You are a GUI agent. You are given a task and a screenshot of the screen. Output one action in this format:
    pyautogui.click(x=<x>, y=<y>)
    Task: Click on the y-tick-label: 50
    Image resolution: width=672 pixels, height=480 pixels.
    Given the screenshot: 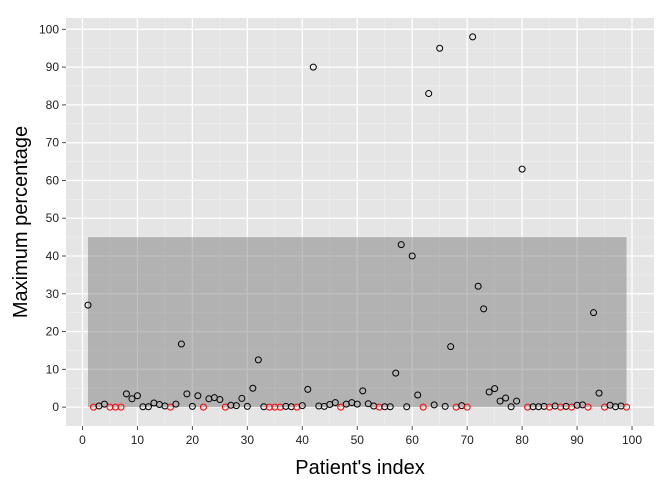 What is the action you would take?
    pyautogui.click(x=53, y=218)
    